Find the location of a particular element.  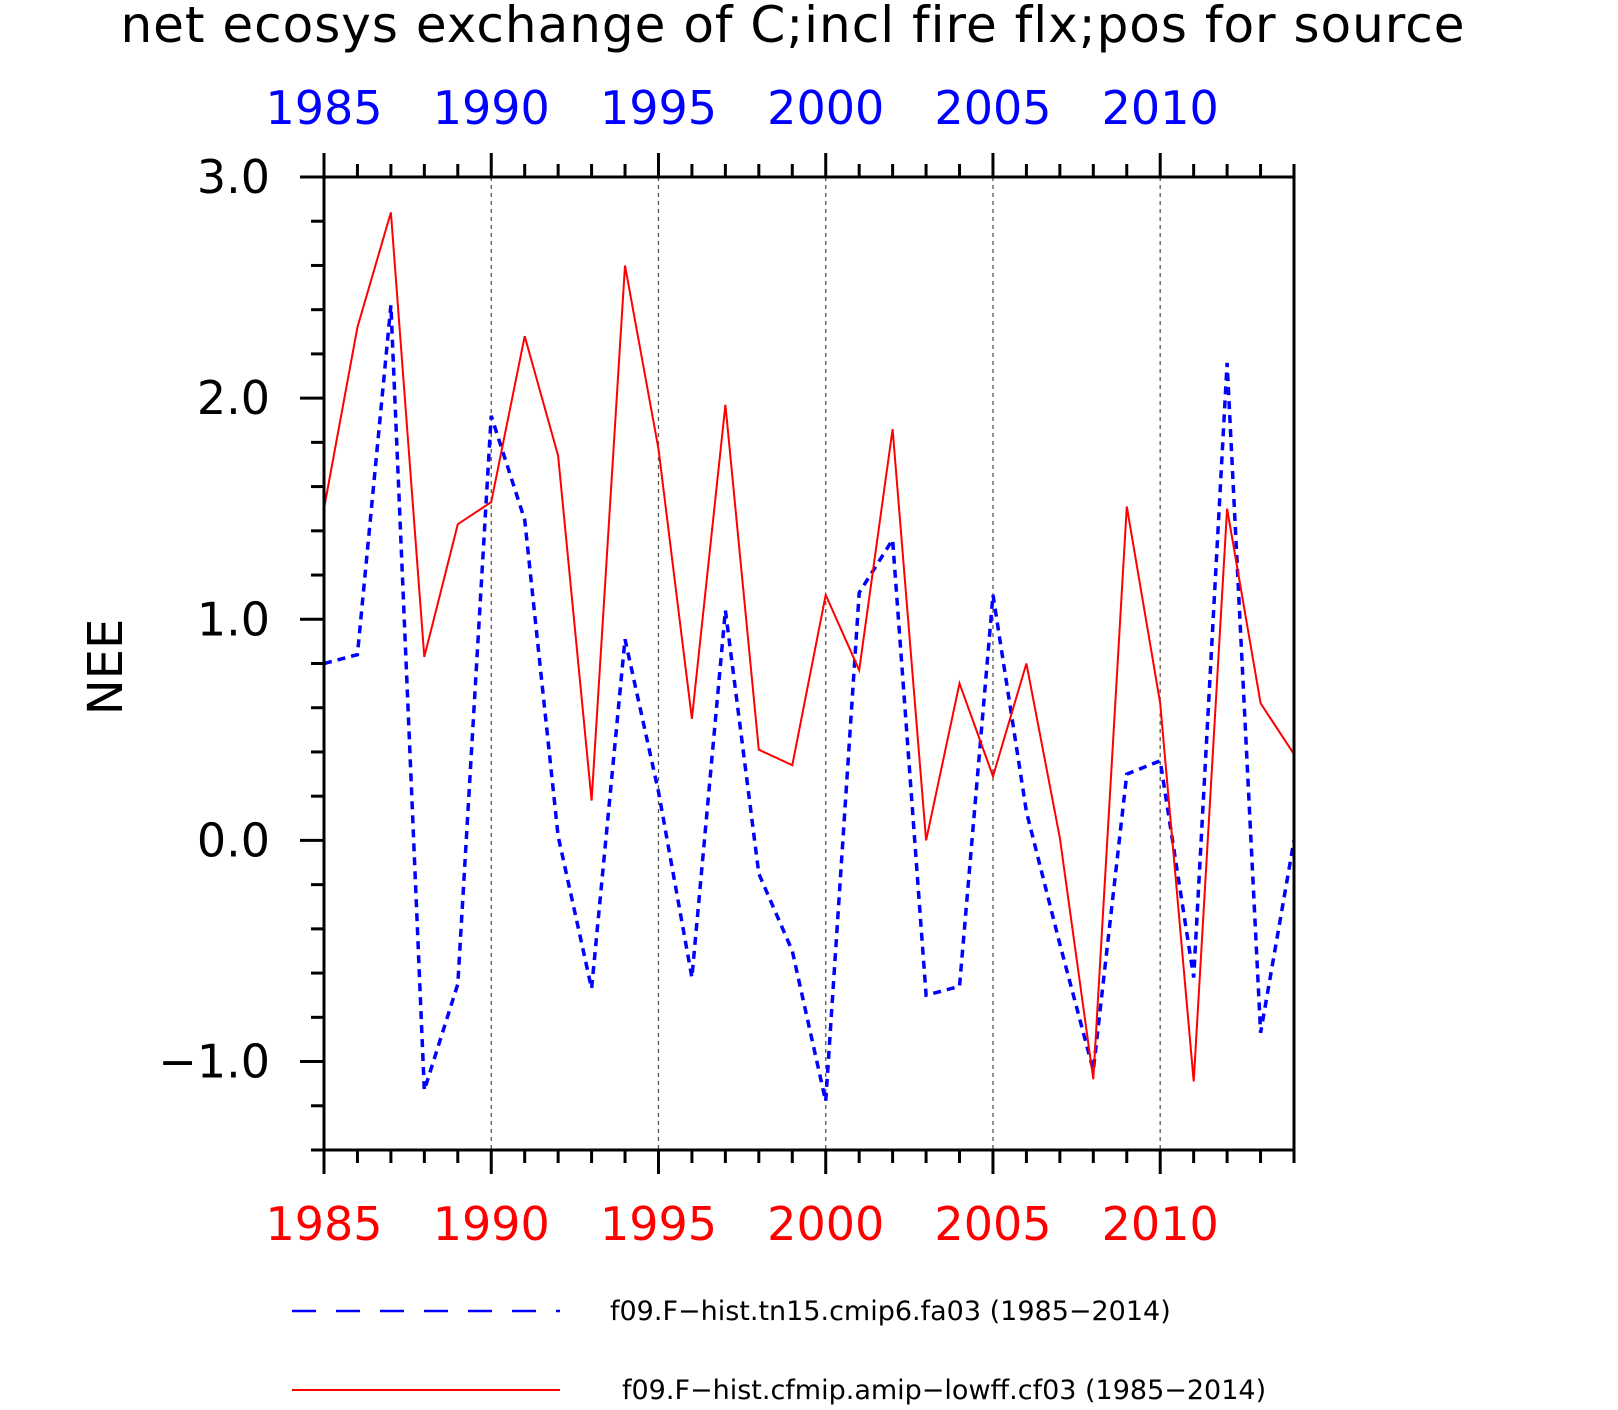

x-tick-label-top: 2005 is located at coordinates (992, 108).